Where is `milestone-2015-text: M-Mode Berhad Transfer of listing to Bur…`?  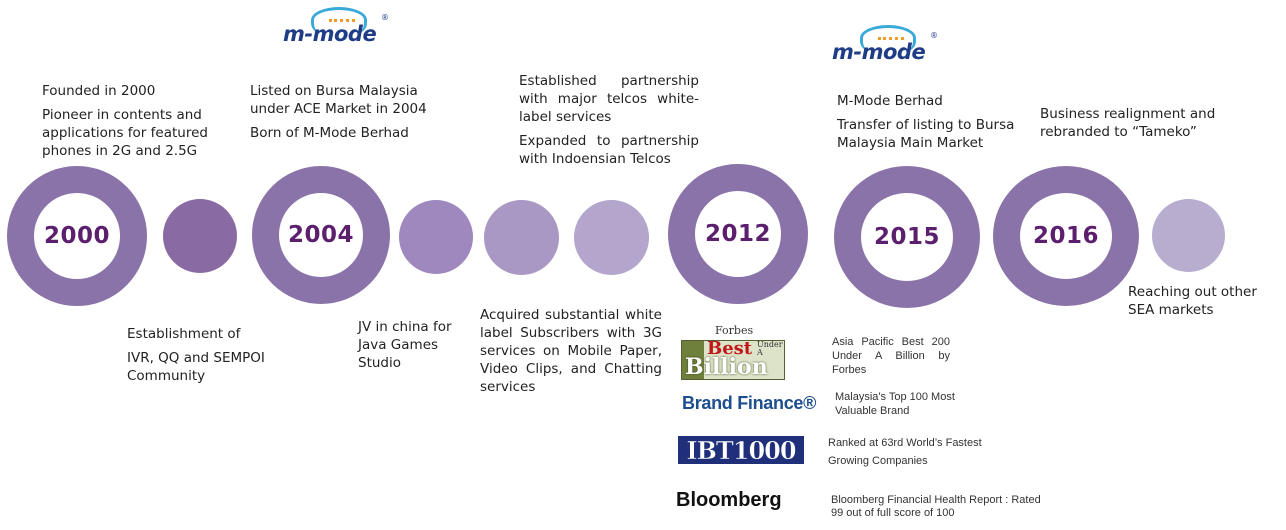 milestone-2015-text: M-Mode Berhad Transfer of listing to Bur… is located at coordinates (932, 125).